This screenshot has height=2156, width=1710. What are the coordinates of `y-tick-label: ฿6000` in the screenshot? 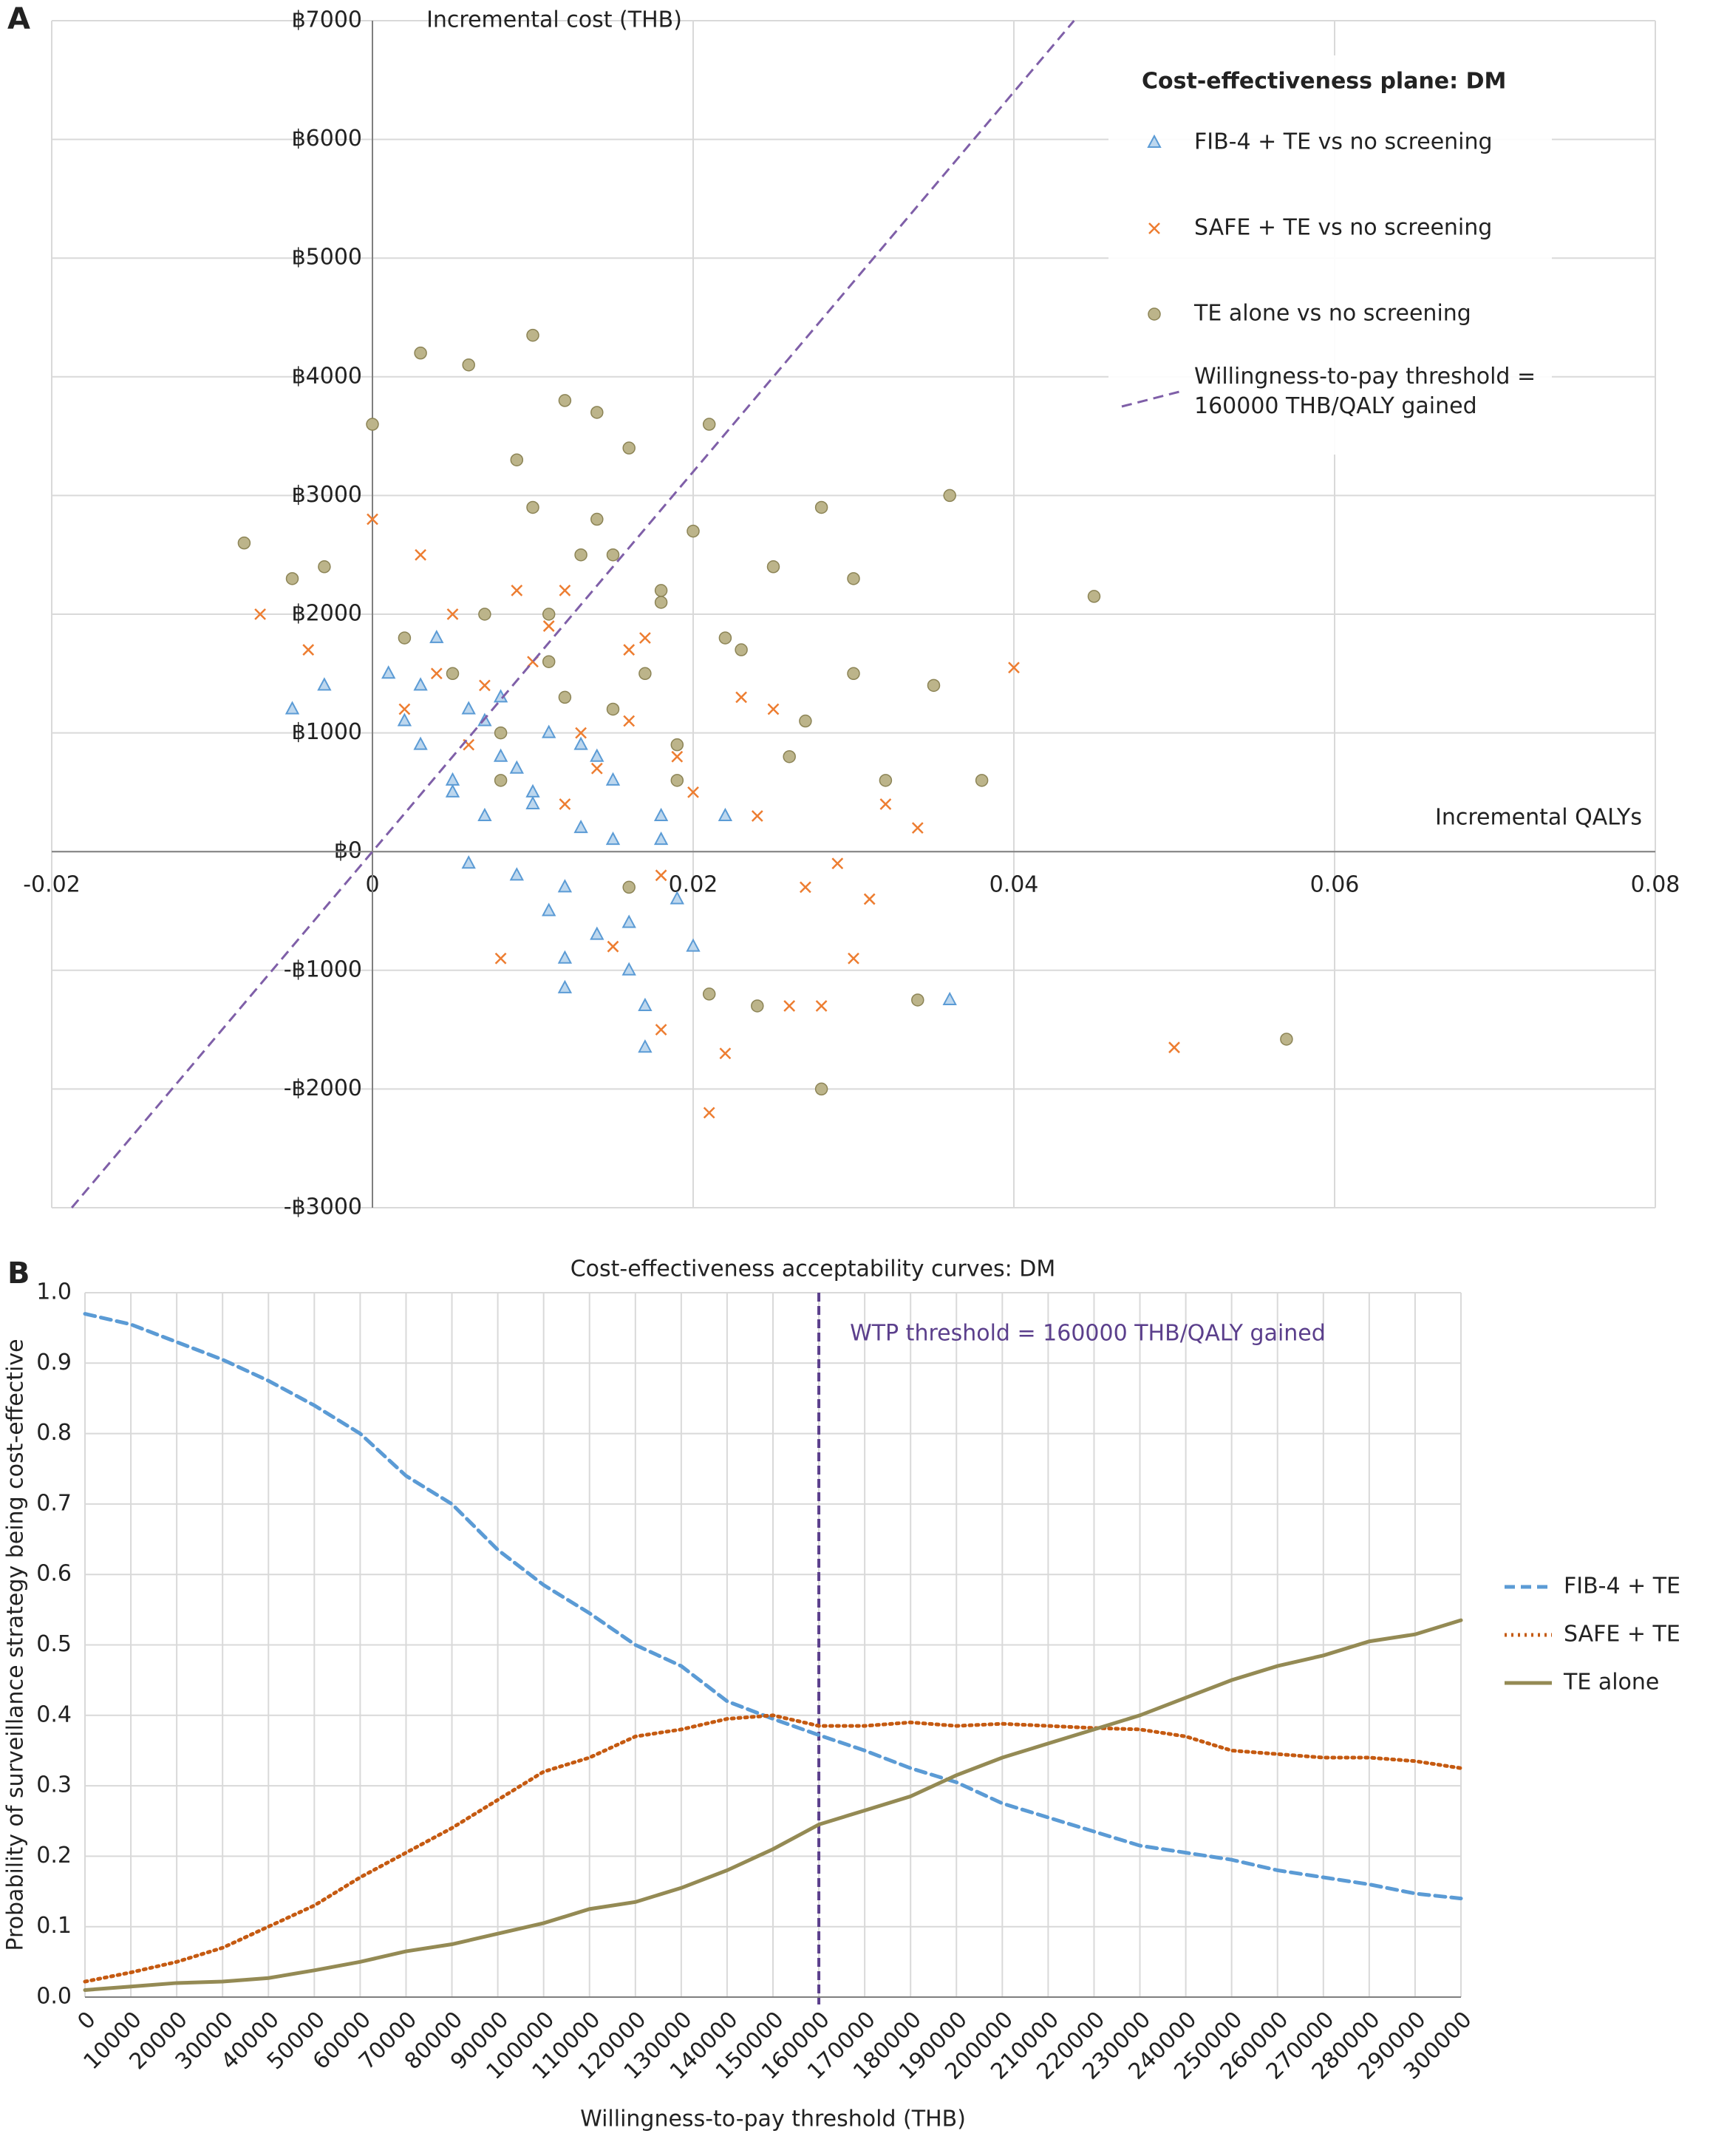 It's located at (327, 139).